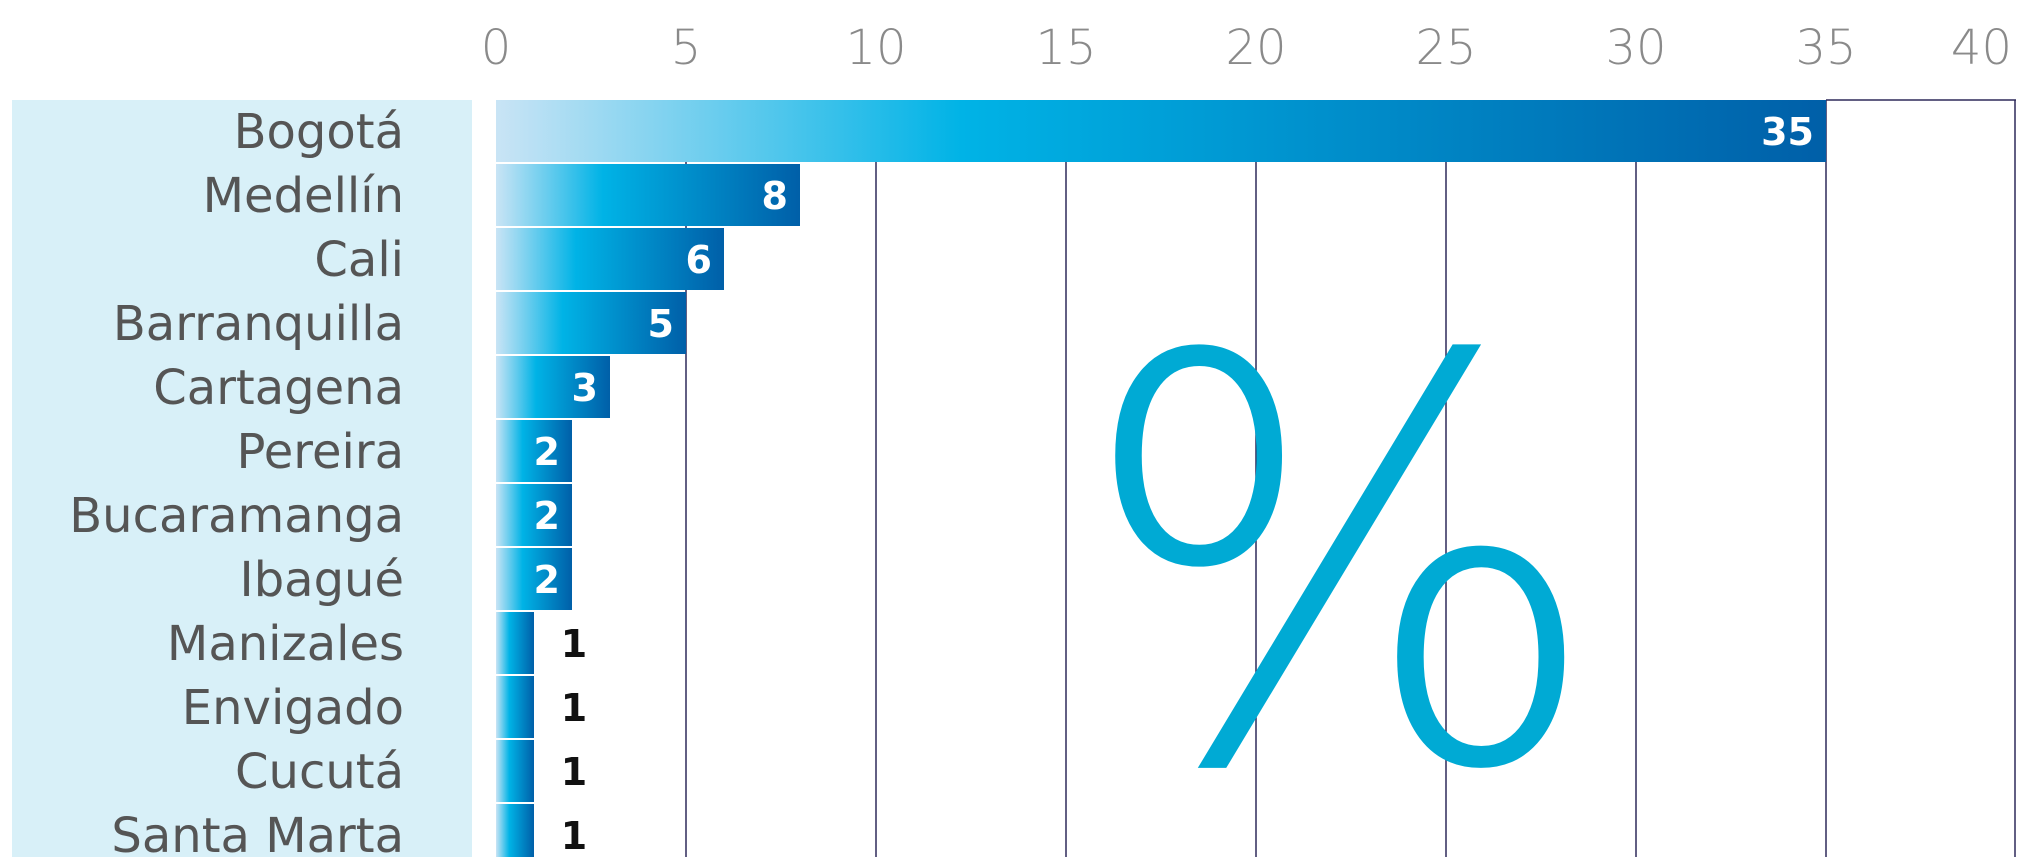 The image size is (2018, 857). Describe the element at coordinates (1635, 48) in the screenshot. I see `x-tick-label: 30` at that location.